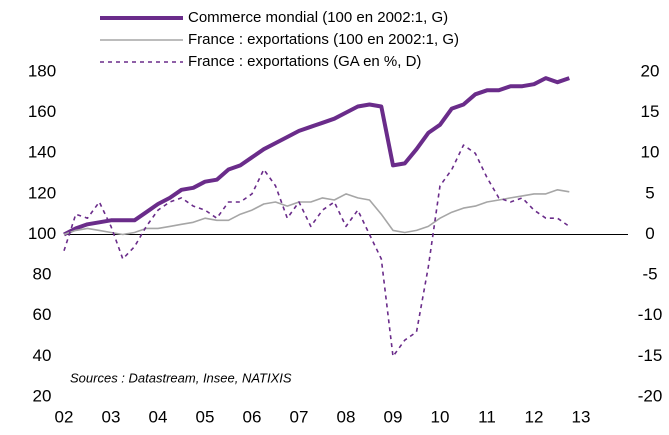 The image size is (669, 435). Describe the element at coordinates (650, 395) in the screenshot. I see `y2-tick-label: -20` at that location.